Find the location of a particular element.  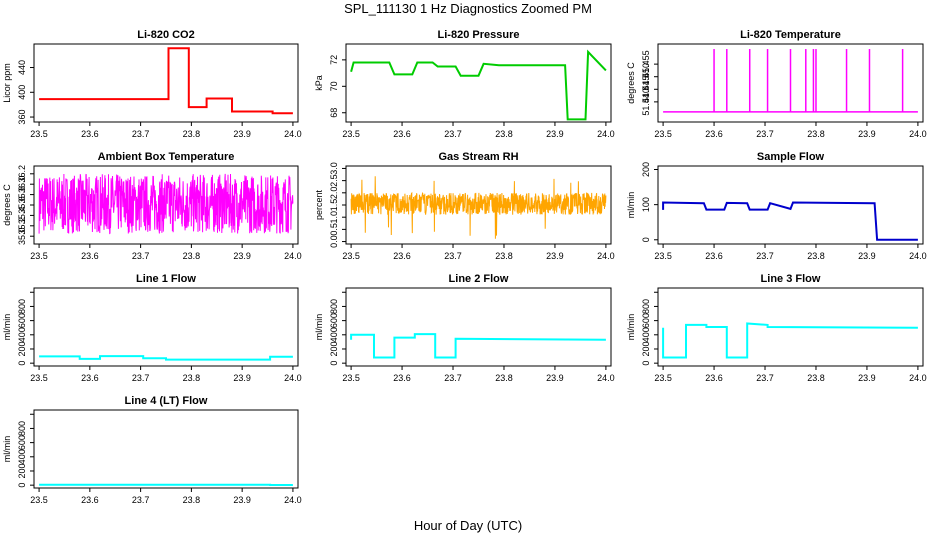

panel-title: Li-820 CO2 is located at coordinates (165, 35).